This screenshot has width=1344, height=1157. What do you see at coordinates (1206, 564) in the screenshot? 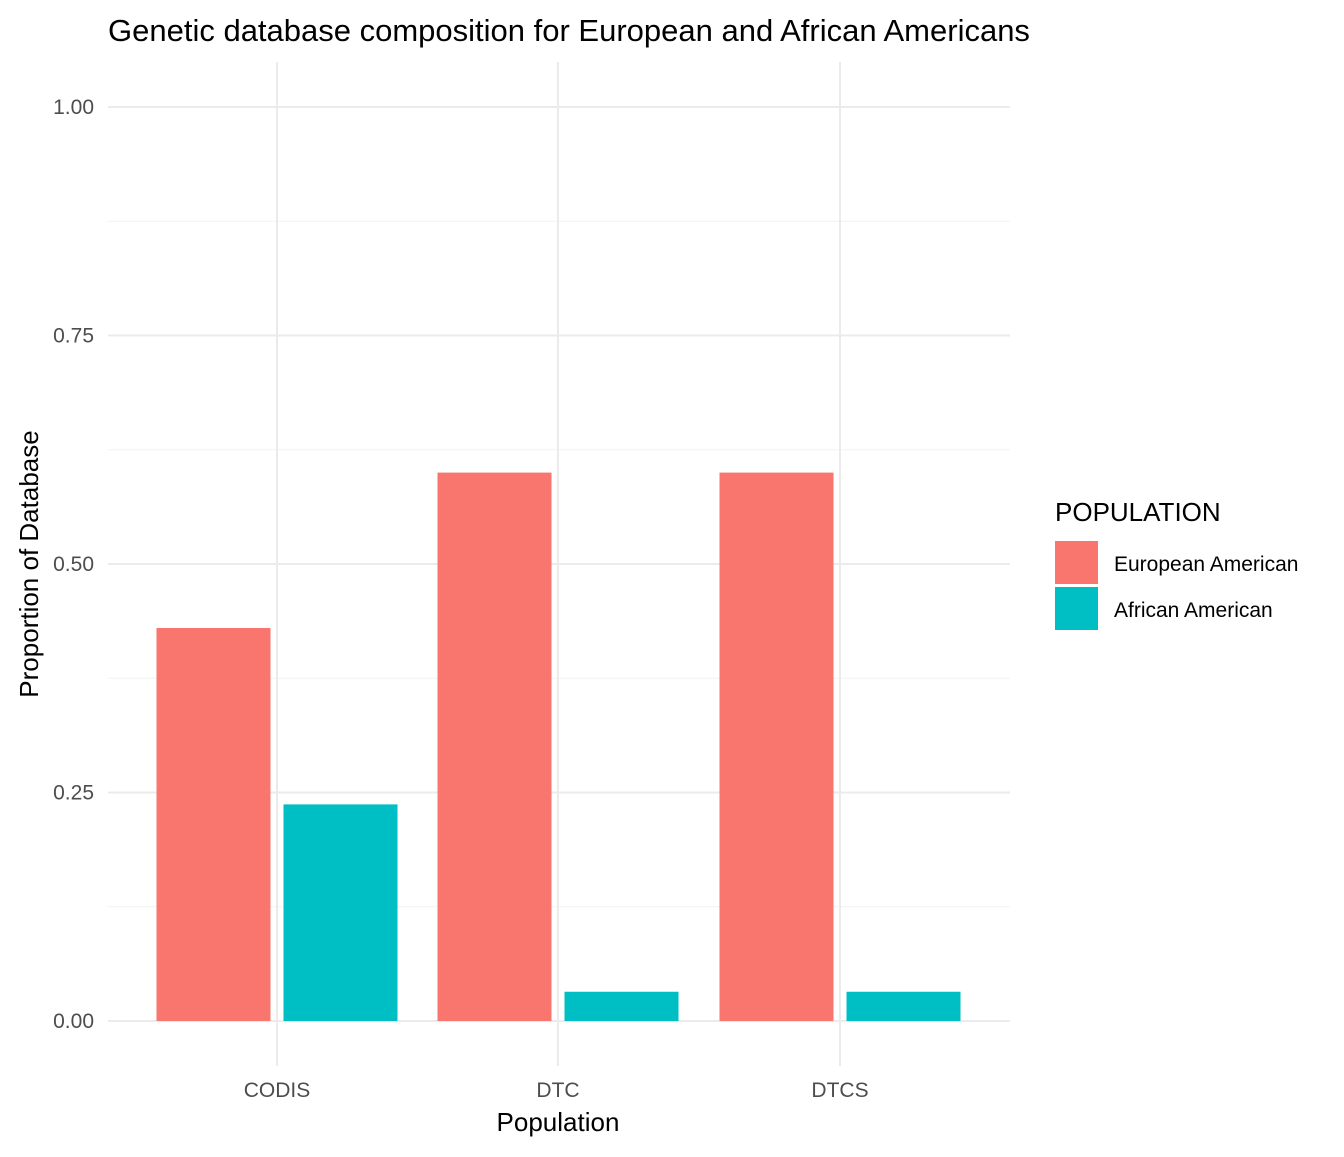
I see `legend-label: European American` at bounding box center [1206, 564].